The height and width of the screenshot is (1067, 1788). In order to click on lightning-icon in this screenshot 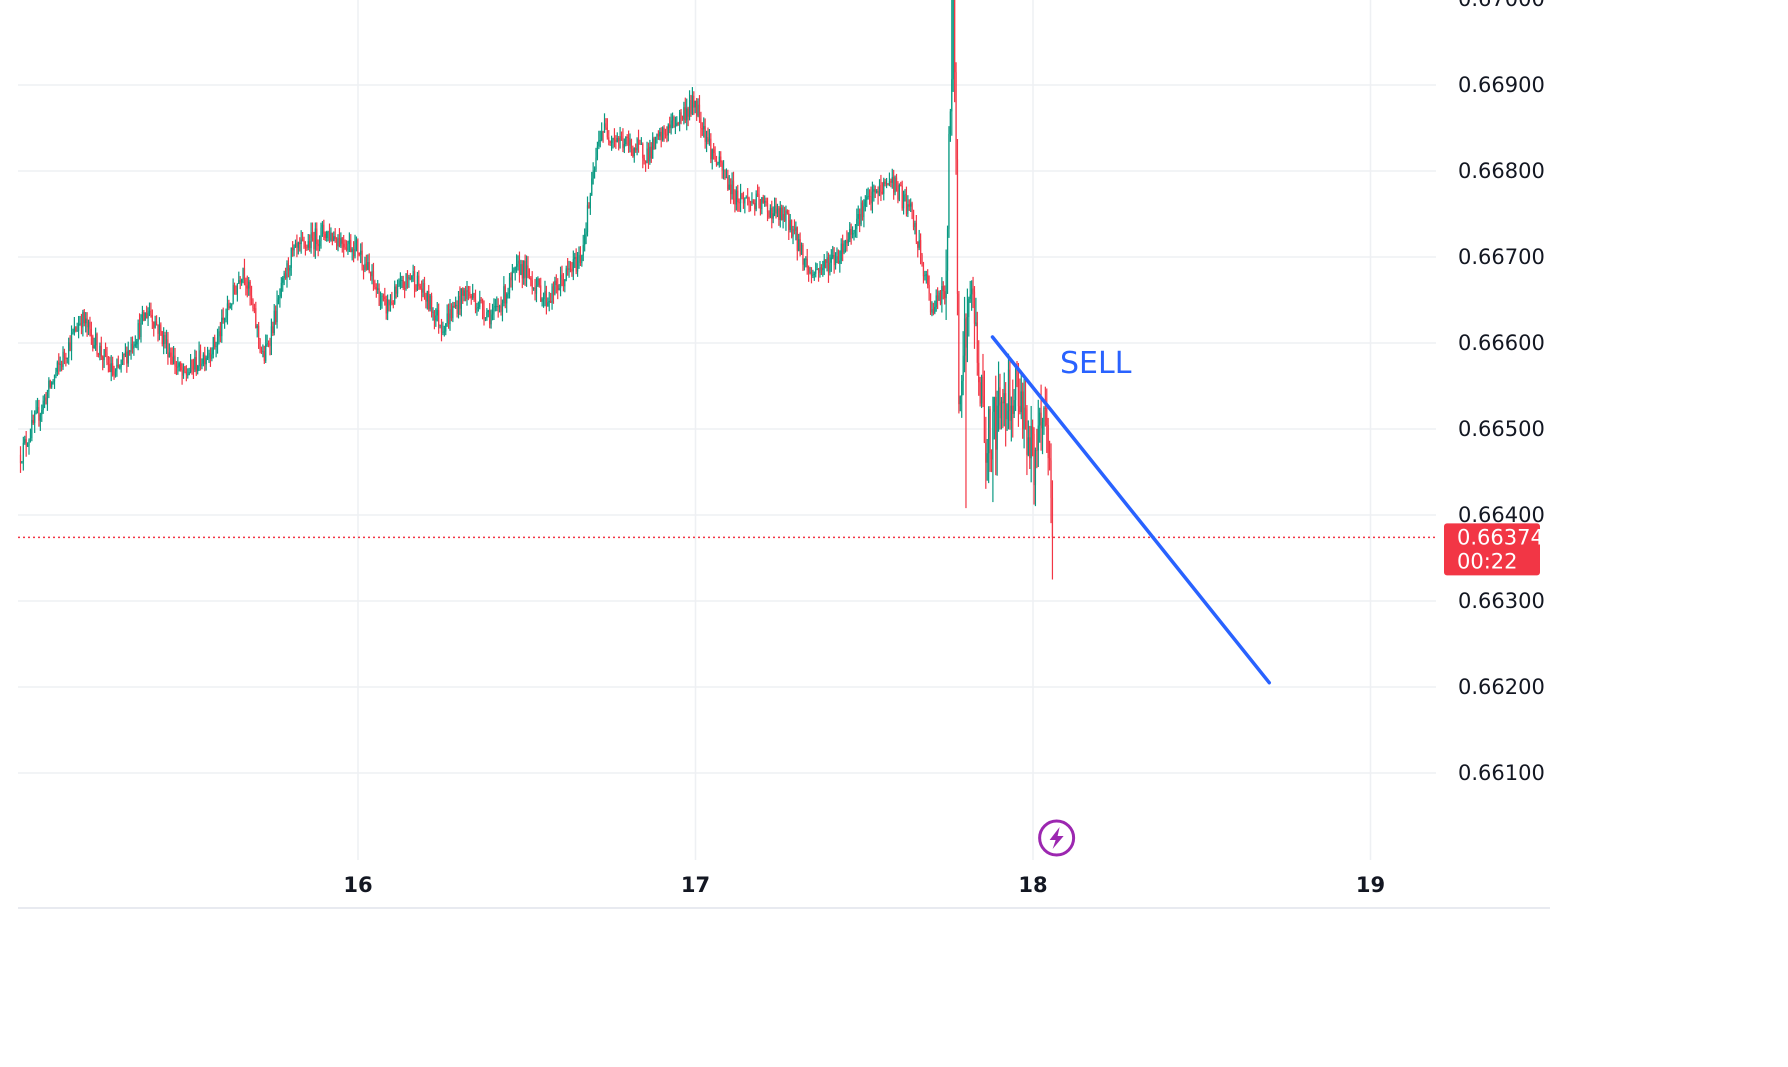, I will do `click(1057, 838)`.